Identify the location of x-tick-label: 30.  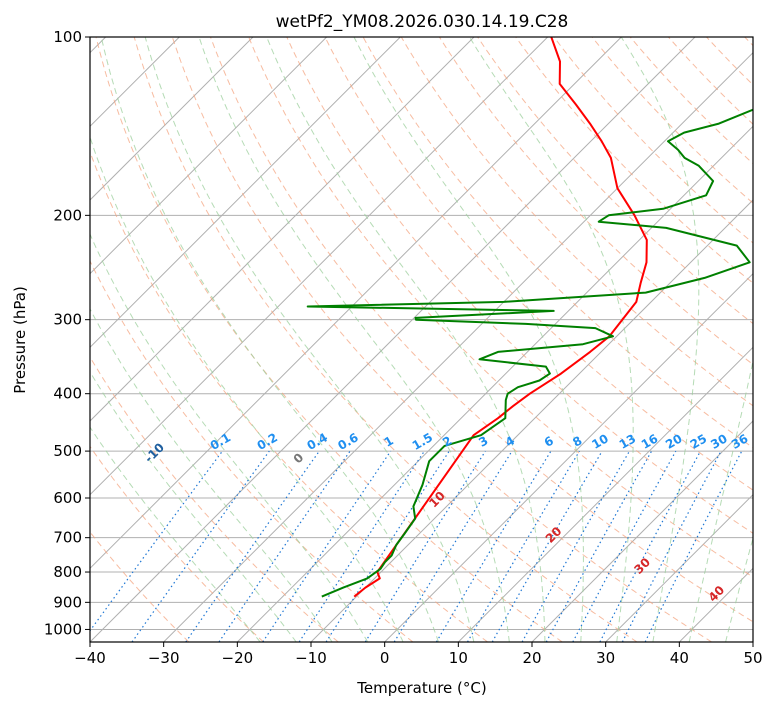
(605, 658).